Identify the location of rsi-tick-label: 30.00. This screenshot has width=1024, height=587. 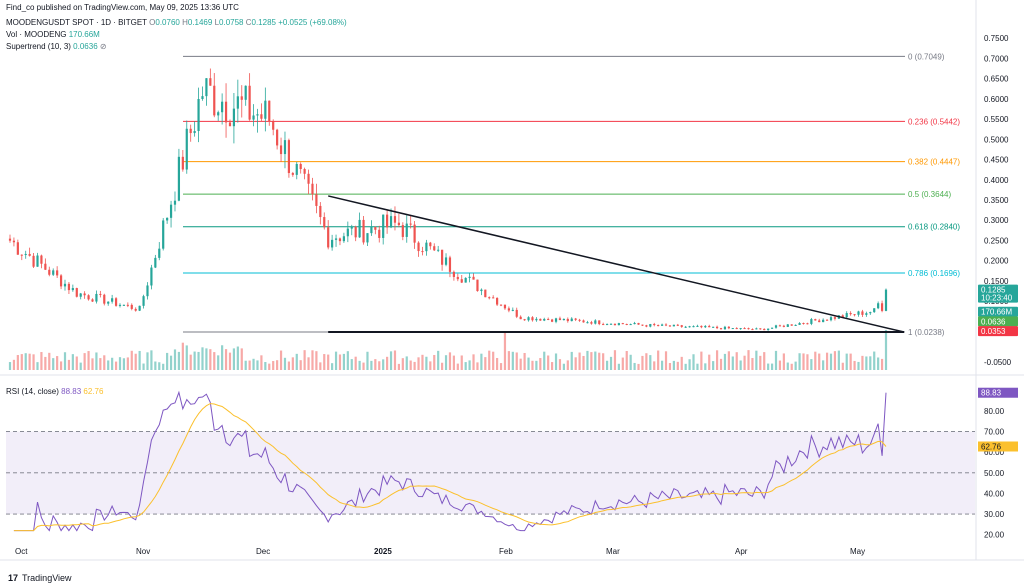
(994, 514).